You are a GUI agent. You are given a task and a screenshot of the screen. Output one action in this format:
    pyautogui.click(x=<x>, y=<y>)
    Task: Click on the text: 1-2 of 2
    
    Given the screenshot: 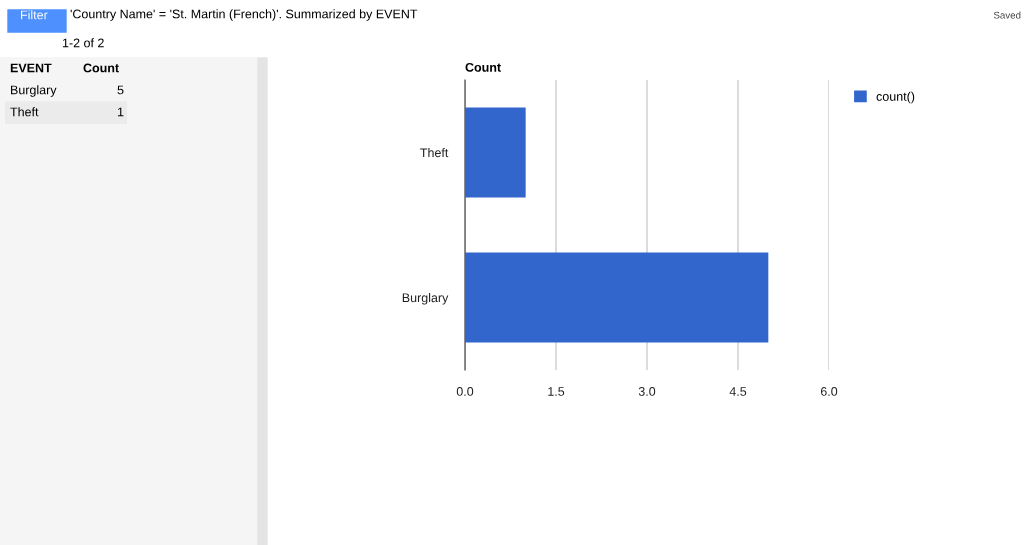 What is the action you would take?
    pyautogui.click(x=83, y=43)
    